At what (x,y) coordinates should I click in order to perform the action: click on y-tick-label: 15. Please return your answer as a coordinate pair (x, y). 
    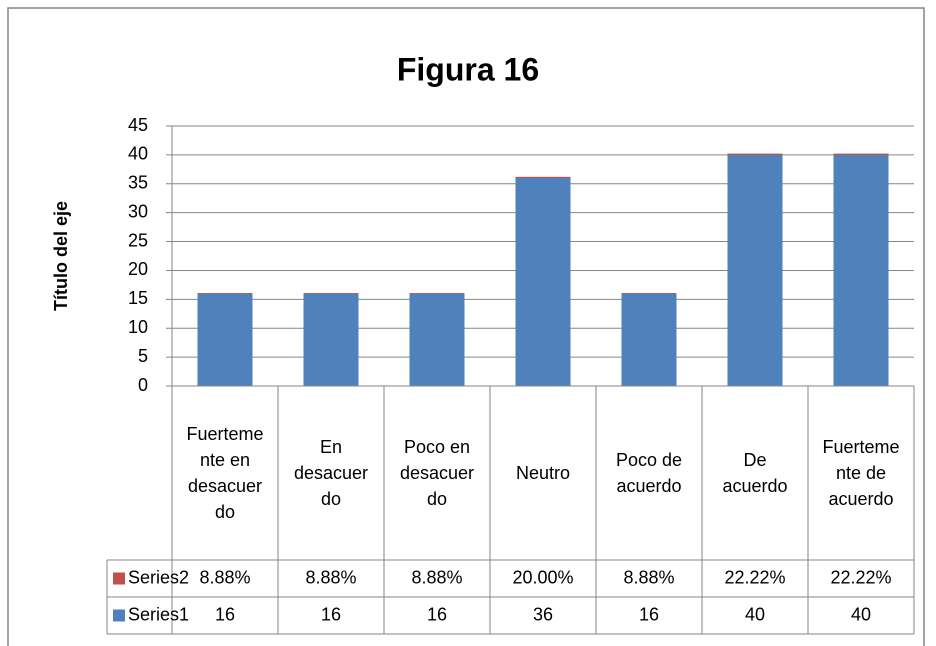
    Looking at the image, I should click on (138, 298).